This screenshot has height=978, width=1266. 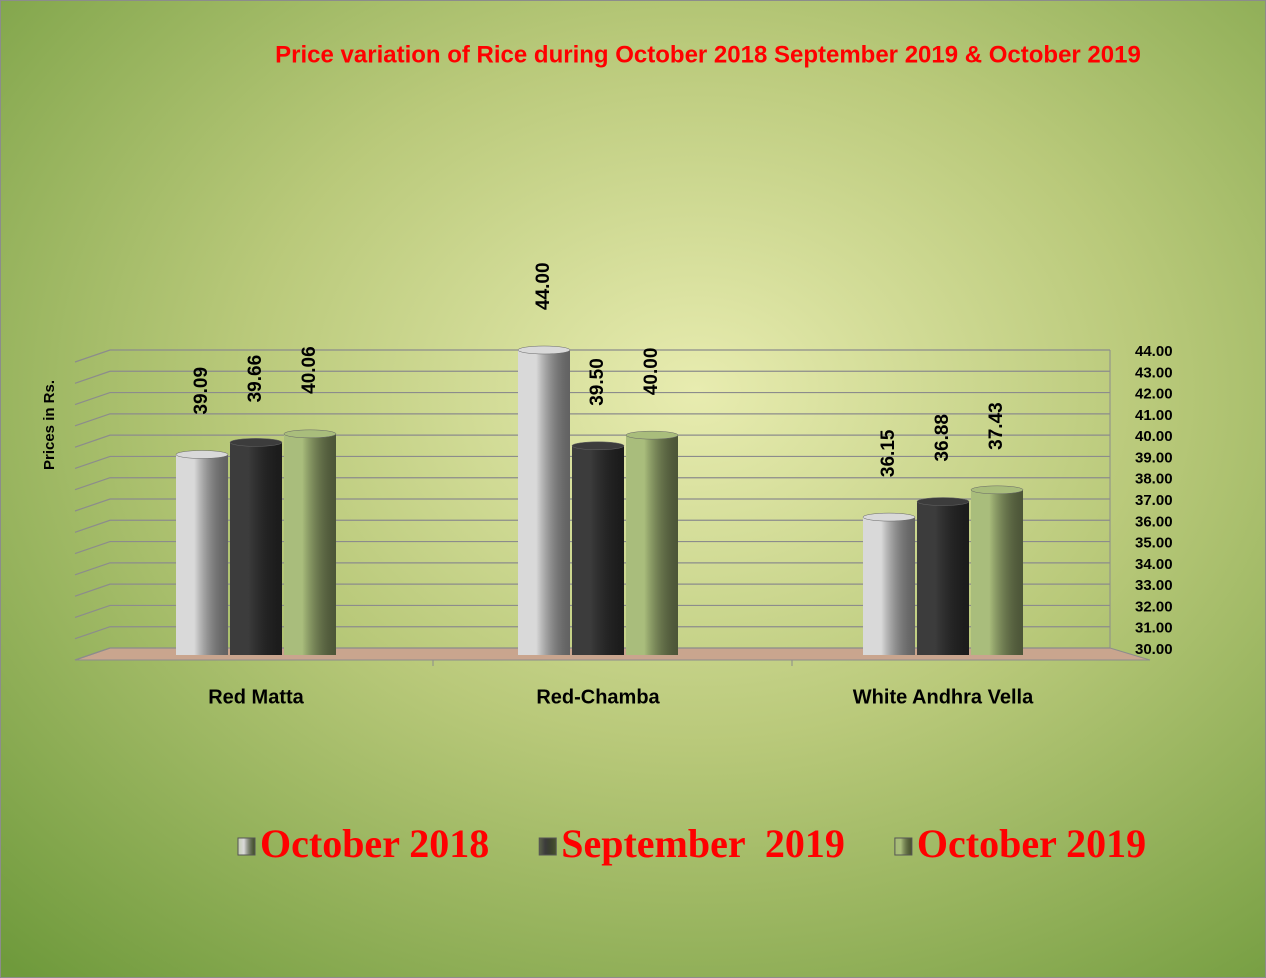 What do you see at coordinates (49, 425) in the screenshot?
I see `y-axis-label: Prices in Rs.` at bounding box center [49, 425].